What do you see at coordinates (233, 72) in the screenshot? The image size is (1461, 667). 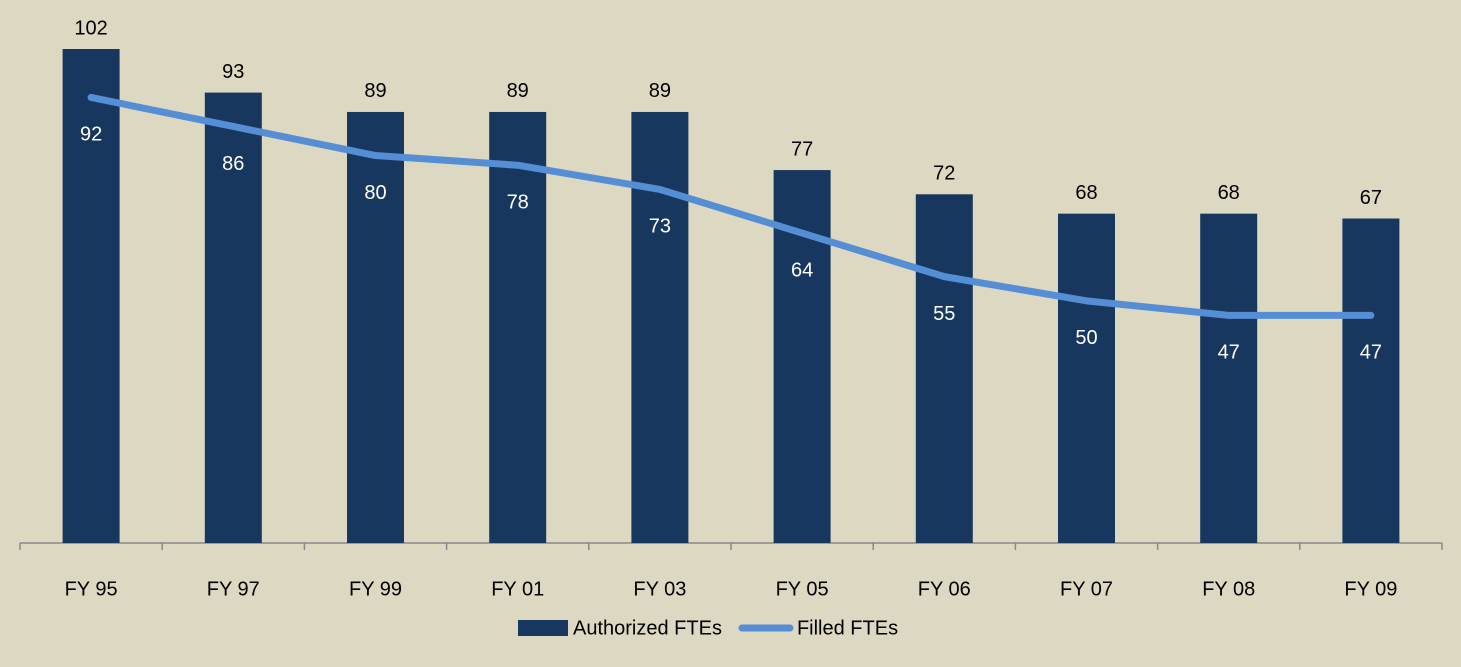 I see `bar-value-label: 93` at bounding box center [233, 72].